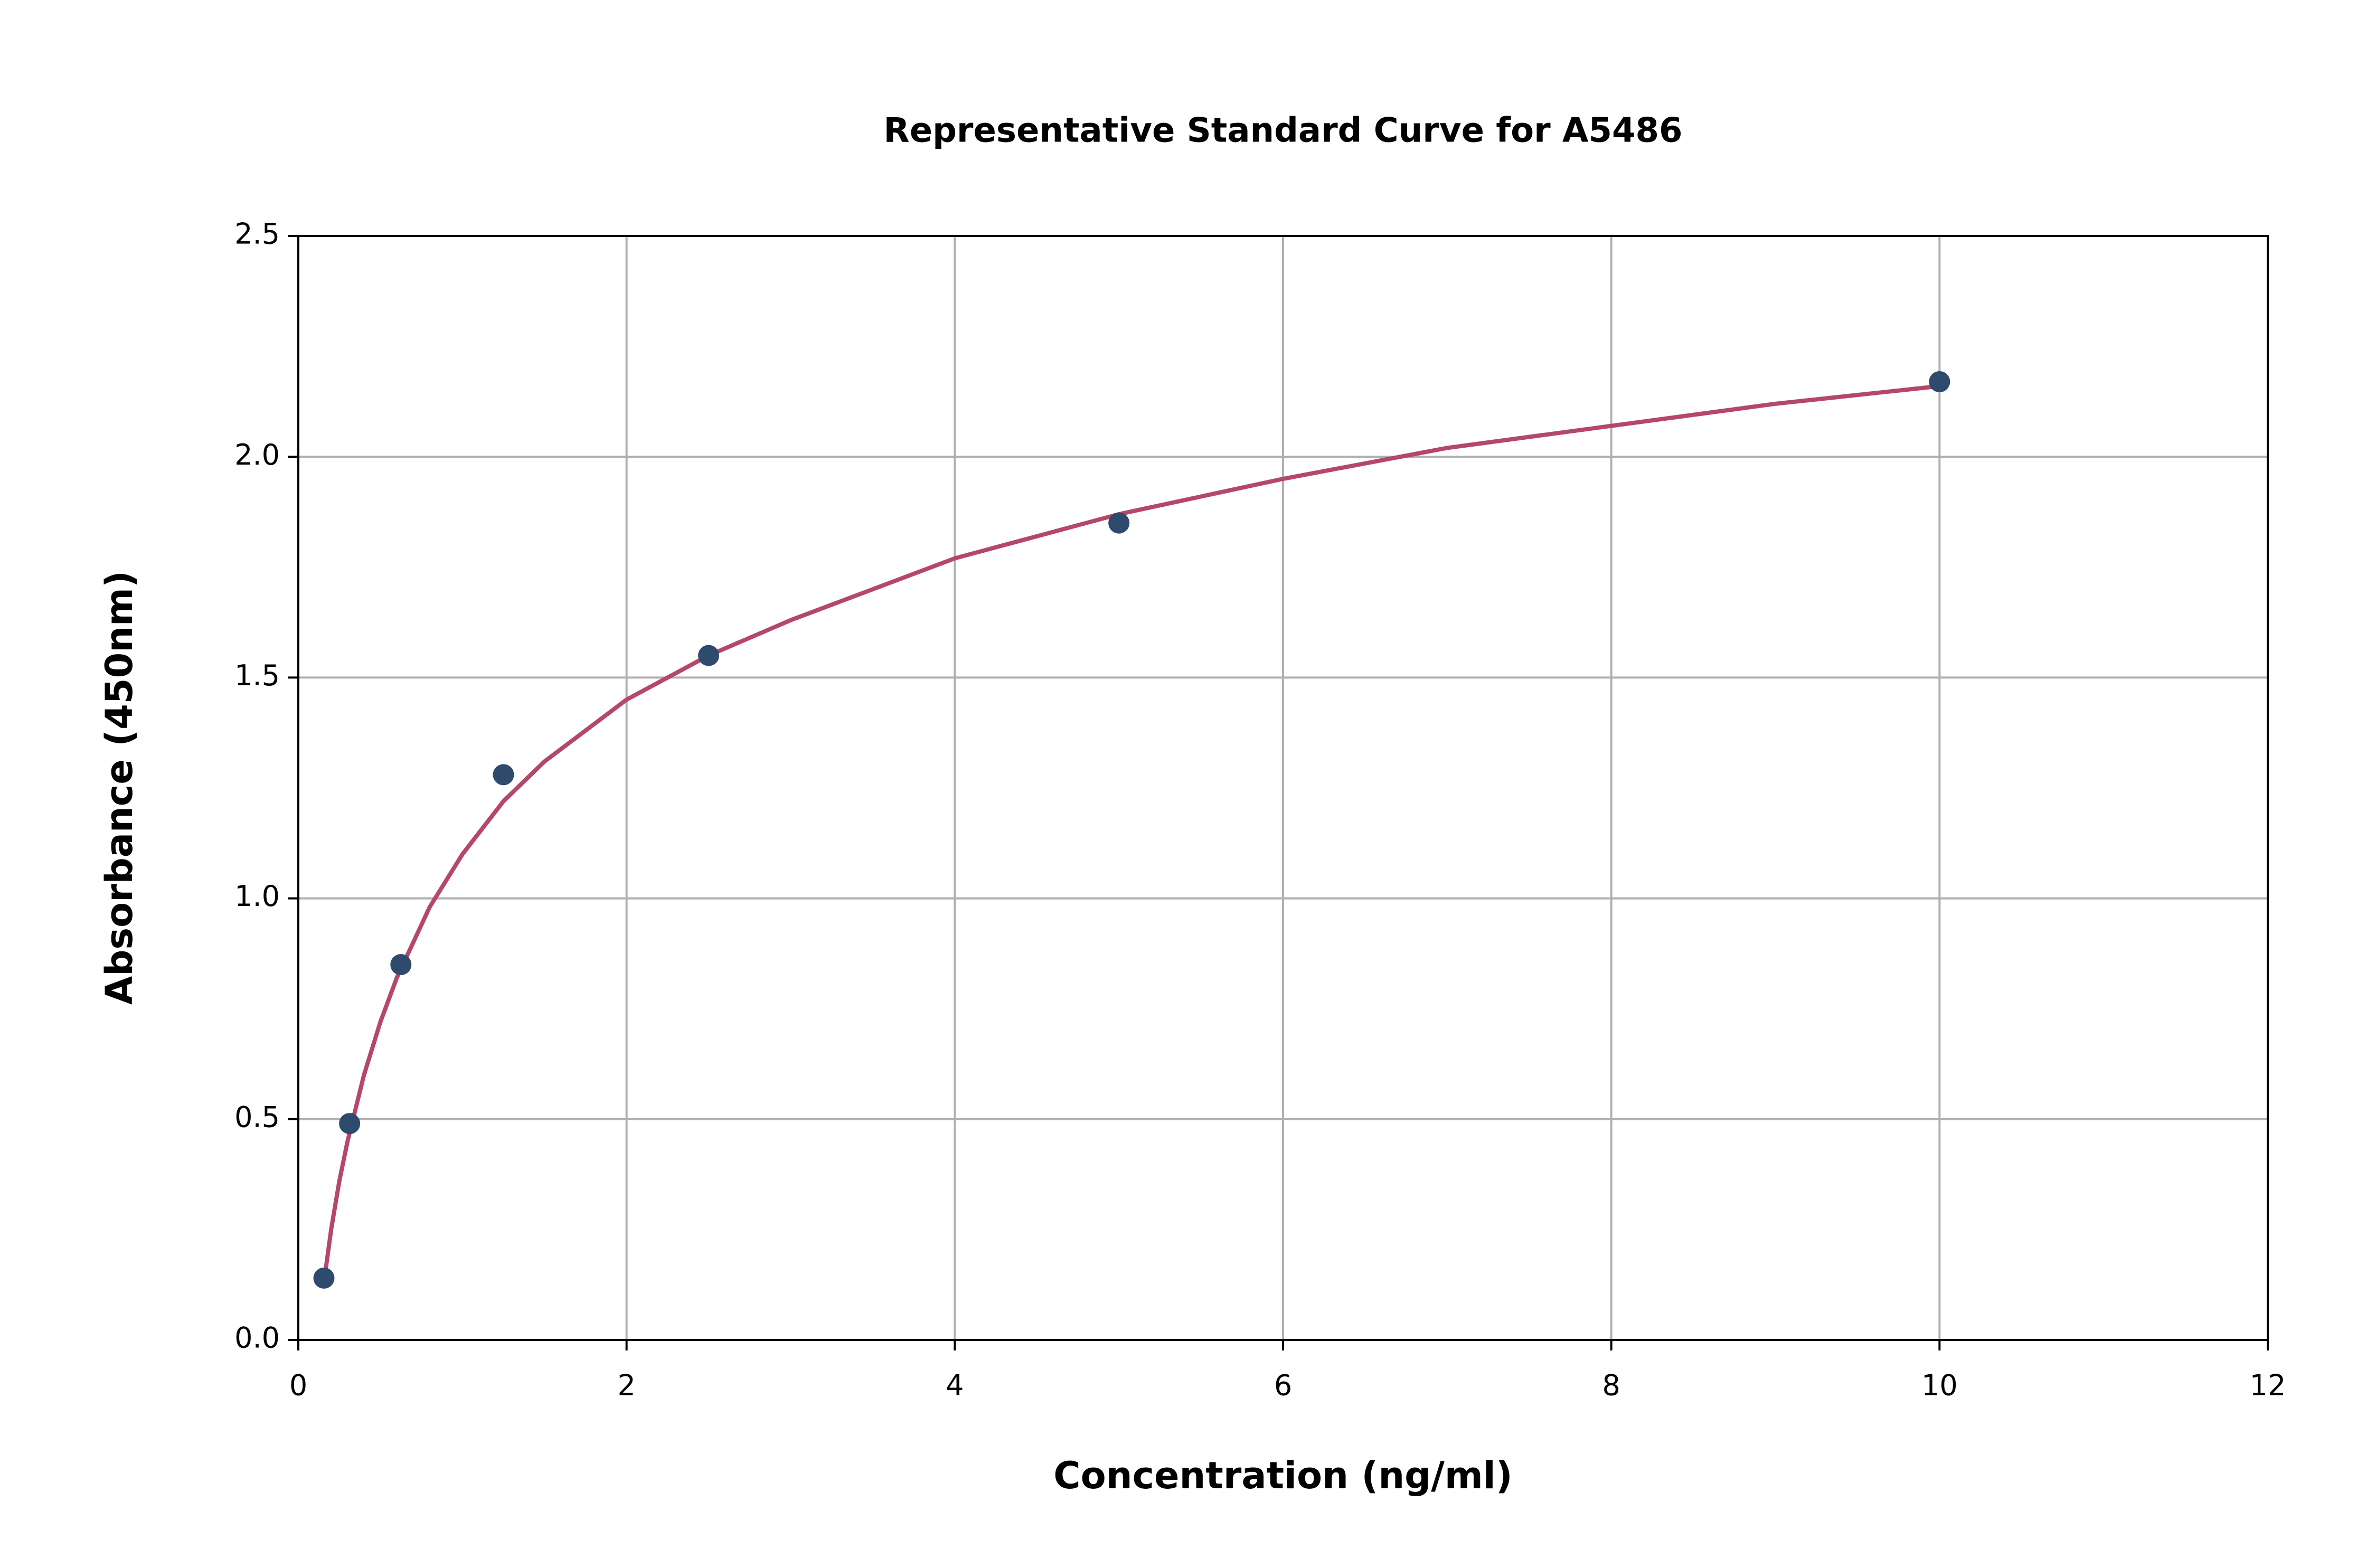 This screenshot has width=2376, height=1568. Describe the element at coordinates (257, 455) in the screenshot. I see `y-tick-label: 2.0` at that location.